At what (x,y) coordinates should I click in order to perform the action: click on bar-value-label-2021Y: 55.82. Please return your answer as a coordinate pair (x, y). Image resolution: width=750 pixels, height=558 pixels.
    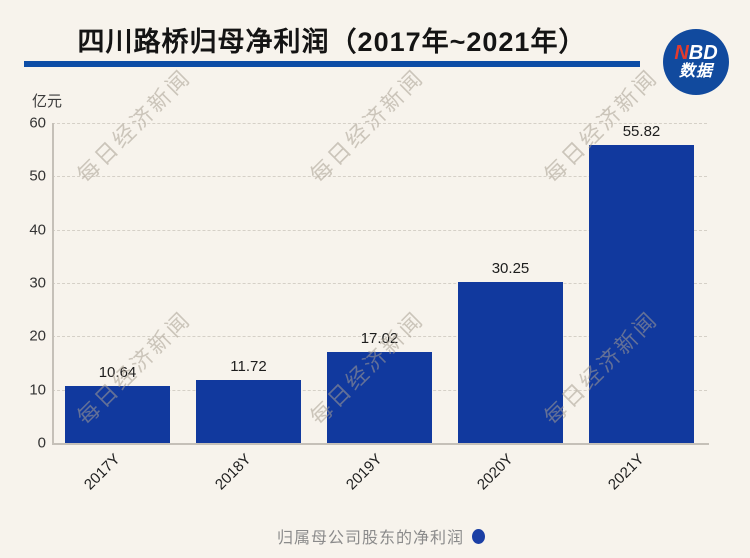
    Looking at the image, I should click on (641, 132).